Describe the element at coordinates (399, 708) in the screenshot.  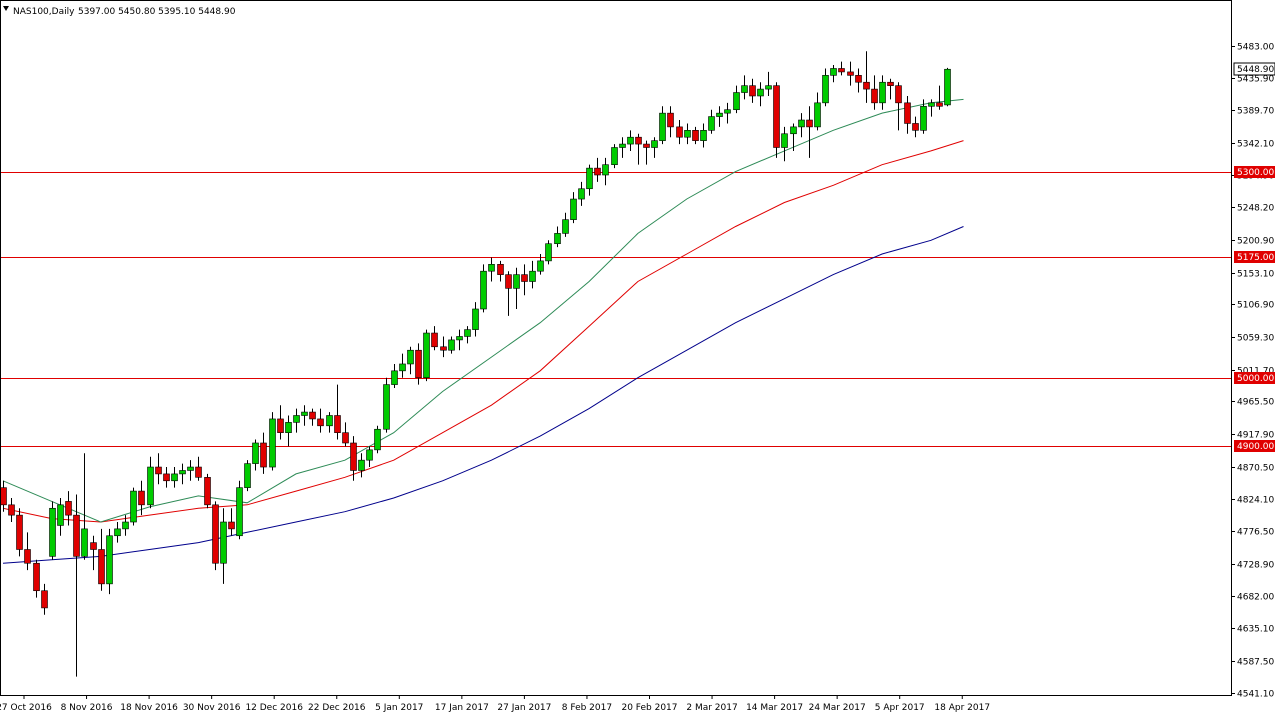
I see `date-tick-label: 5 Jan 2017` at that location.